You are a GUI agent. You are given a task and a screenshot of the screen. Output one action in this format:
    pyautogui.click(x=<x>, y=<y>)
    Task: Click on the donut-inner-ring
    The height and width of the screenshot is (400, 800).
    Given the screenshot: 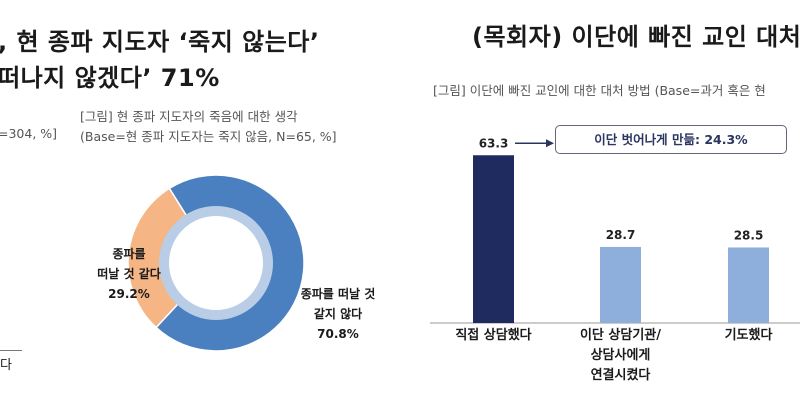 What is the action you would take?
    pyautogui.click(x=216, y=263)
    